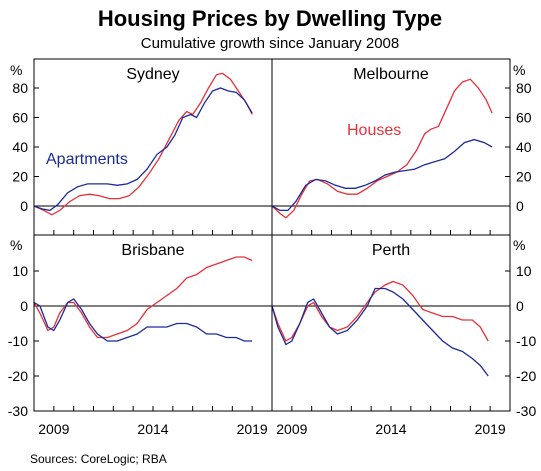 This screenshot has height=471, width=541. I want to click on x-tick-labels: 2009 2014 2019 2009 2014 2019, so click(272, 429).